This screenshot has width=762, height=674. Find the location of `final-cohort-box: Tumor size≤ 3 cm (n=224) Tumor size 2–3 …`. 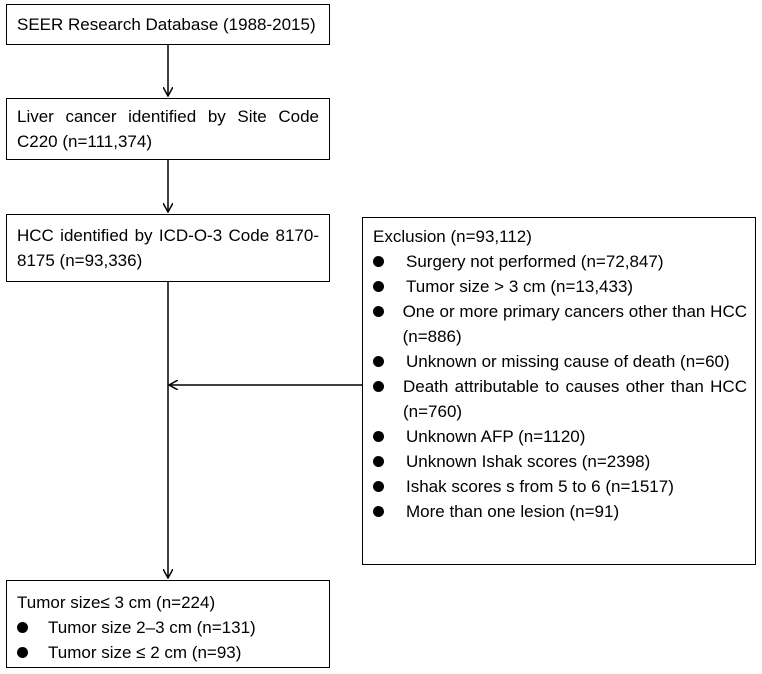

final-cohort-box: Tumor size≤ 3 cm (n=224) Tumor size 2–3 … is located at coordinates (168, 624).